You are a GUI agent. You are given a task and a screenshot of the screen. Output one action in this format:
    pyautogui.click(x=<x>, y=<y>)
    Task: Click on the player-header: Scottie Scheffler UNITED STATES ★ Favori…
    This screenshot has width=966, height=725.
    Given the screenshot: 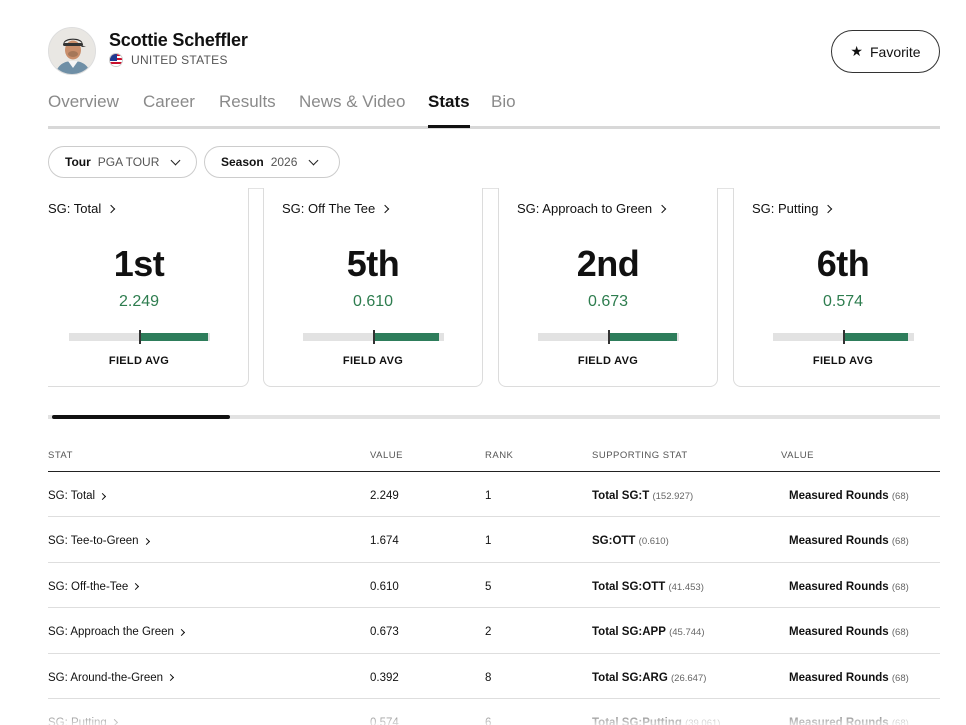 What is the action you would take?
    pyautogui.click(x=494, y=52)
    